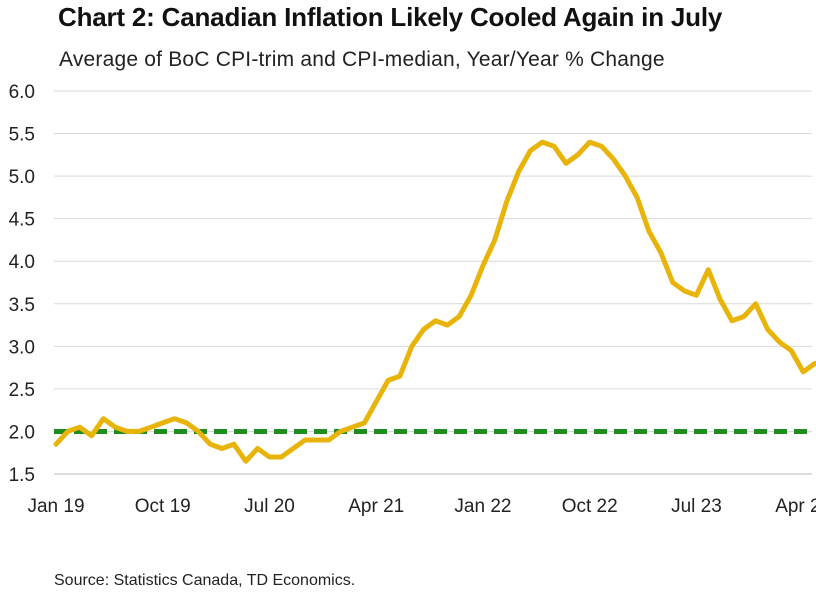 The image size is (816, 592). What do you see at coordinates (55, 506) in the screenshot?
I see `x-tick-label: Jan 19` at bounding box center [55, 506].